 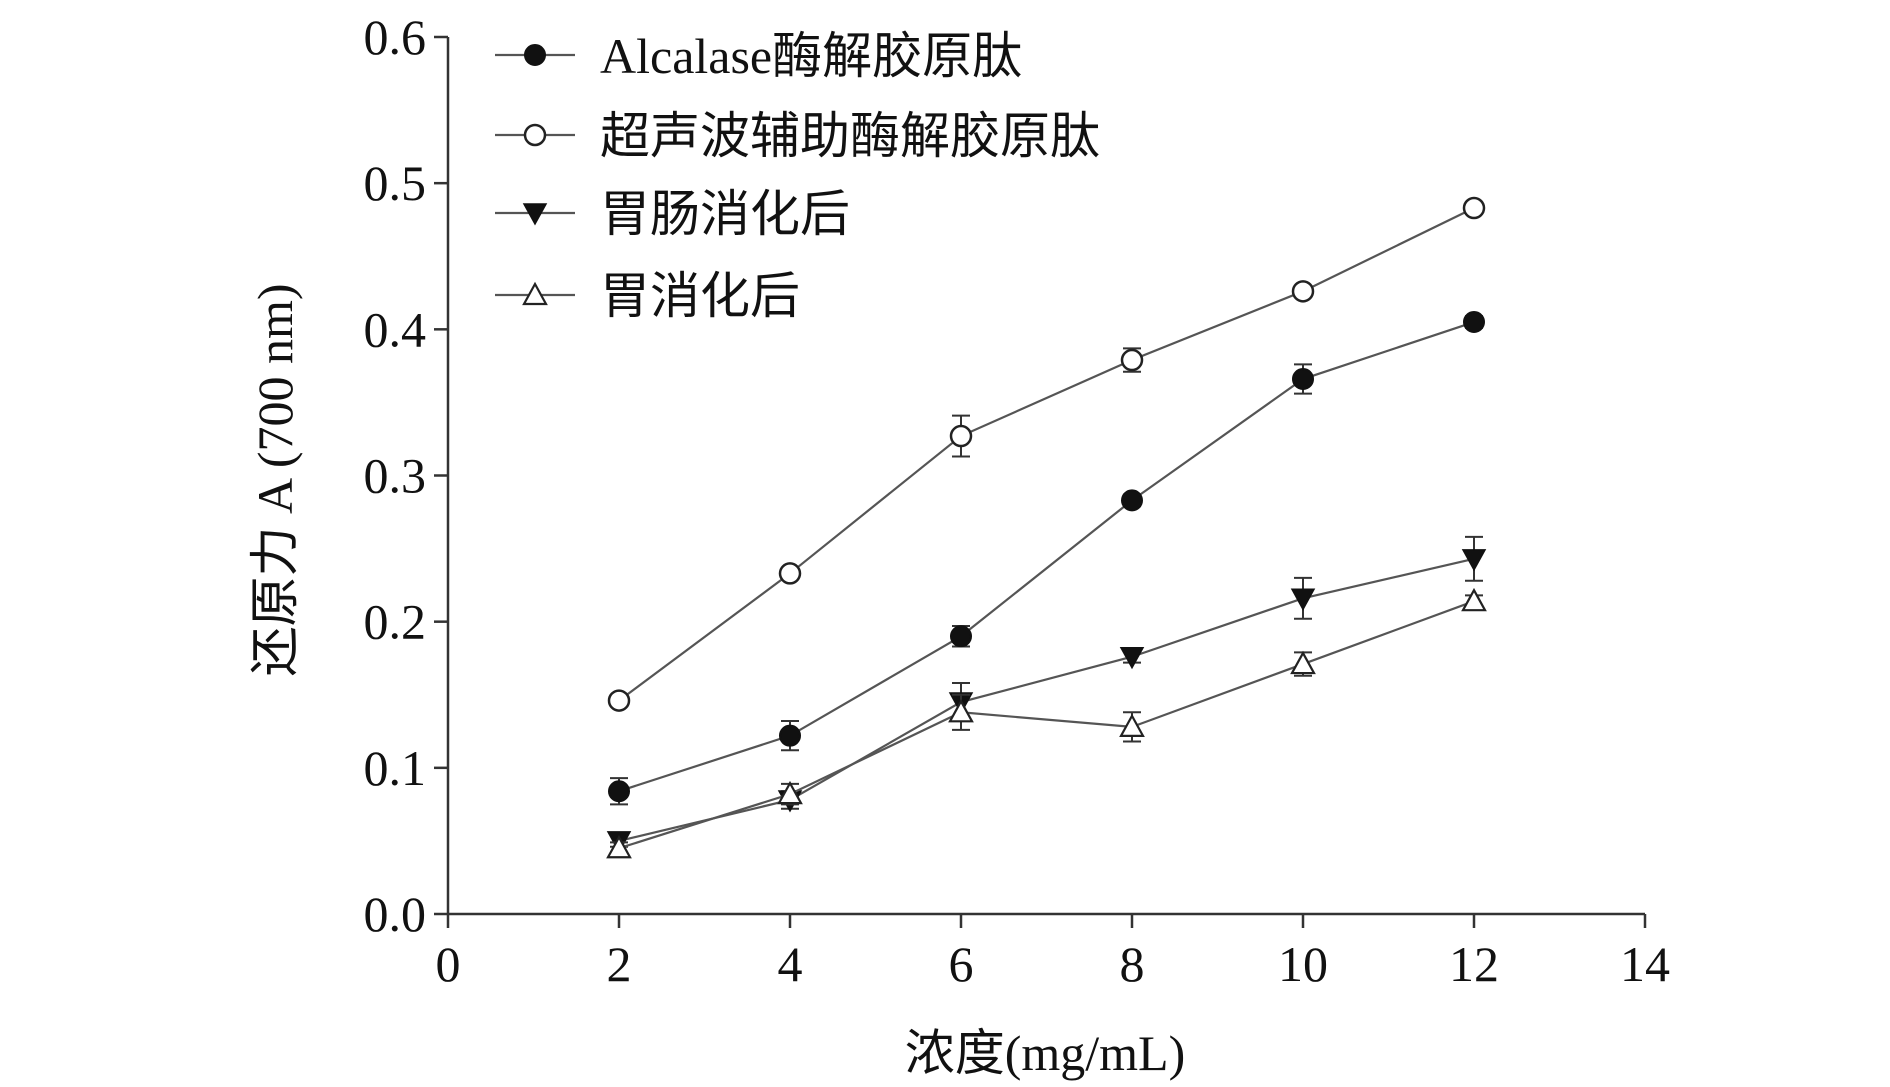 I want to click on x-axis-title: 浓度(mg/mL), so click(x=1045, y=1053).